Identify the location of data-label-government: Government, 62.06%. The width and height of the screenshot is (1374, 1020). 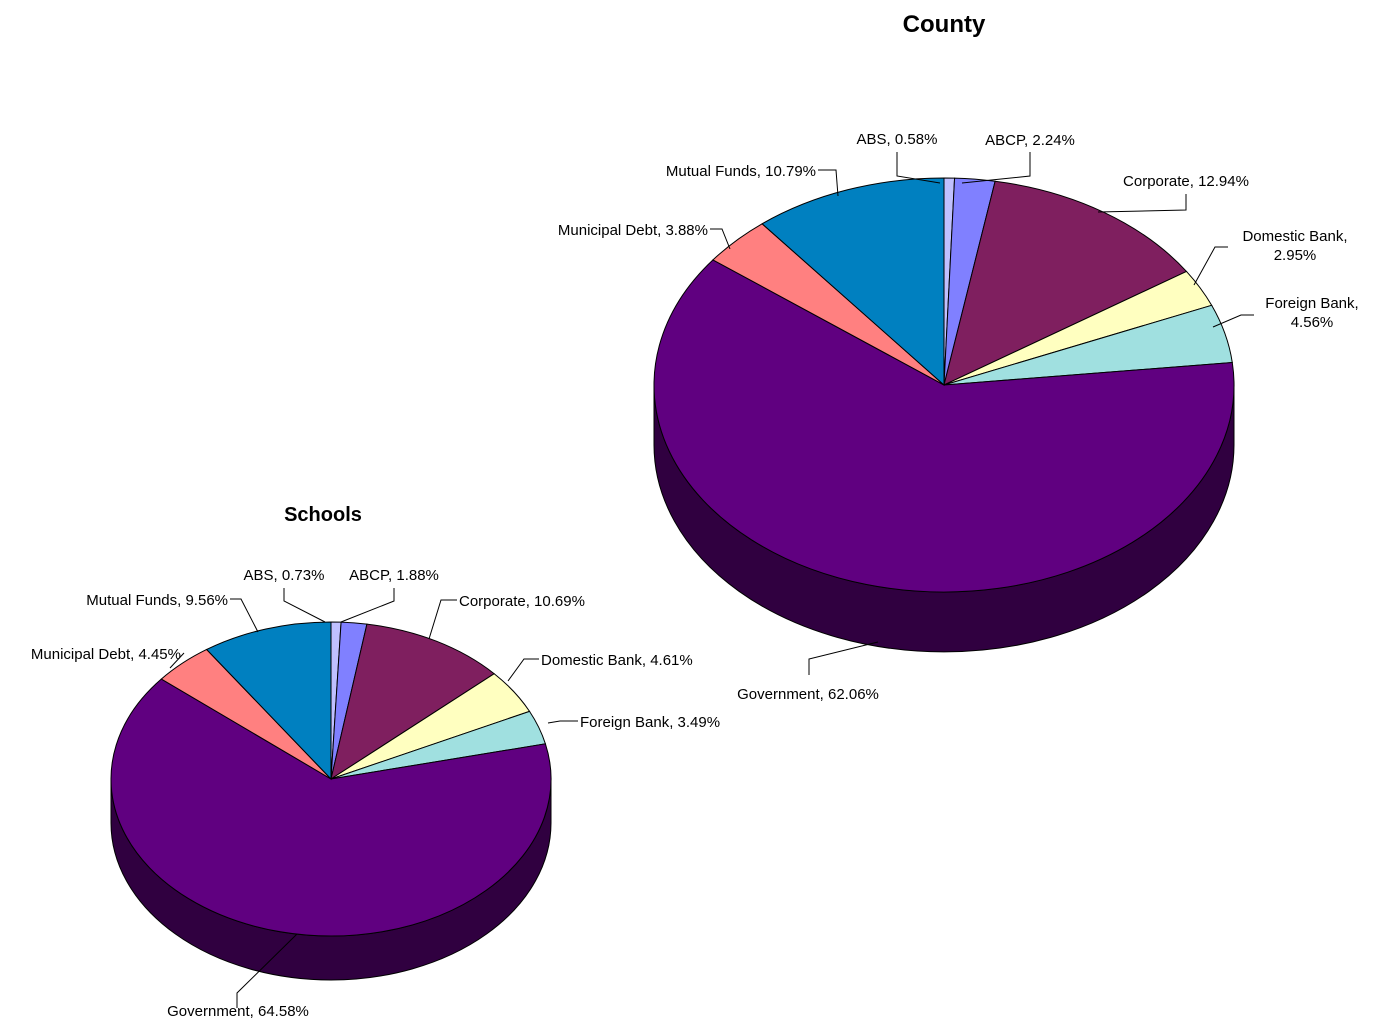
(808, 694).